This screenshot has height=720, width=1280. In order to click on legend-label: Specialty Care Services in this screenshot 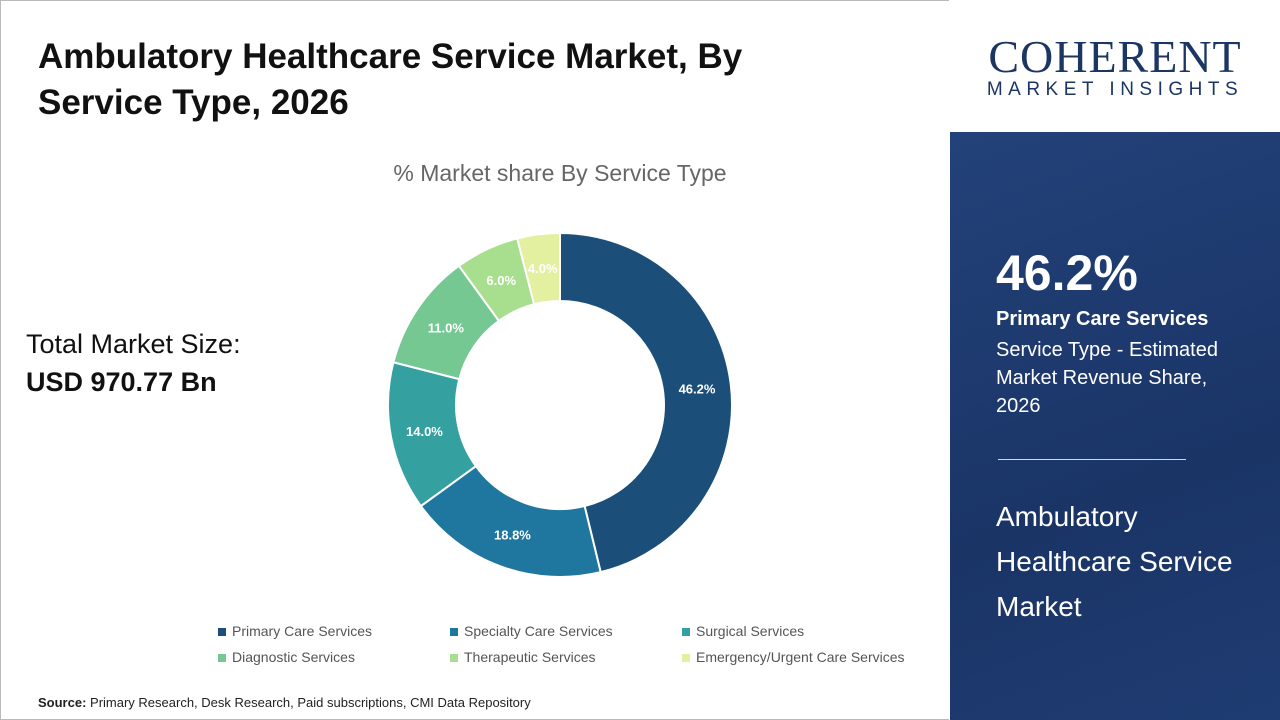, I will do `click(538, 631)`.